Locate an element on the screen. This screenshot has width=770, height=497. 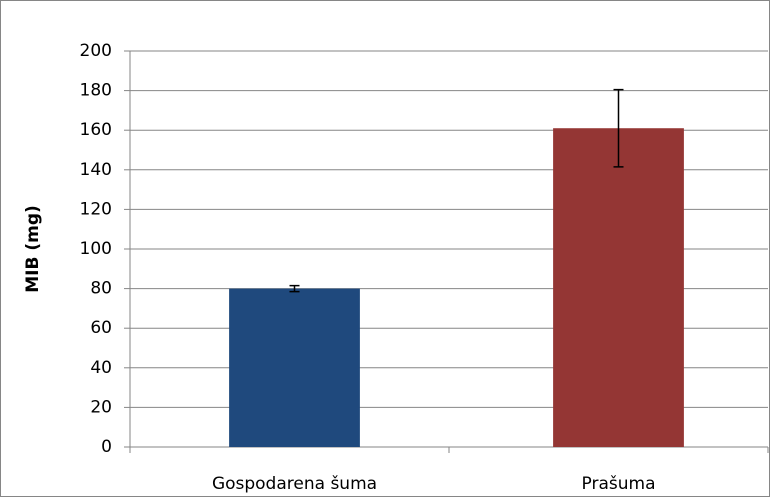
y-tick-label: 120 is located at coordinates (96, 209).